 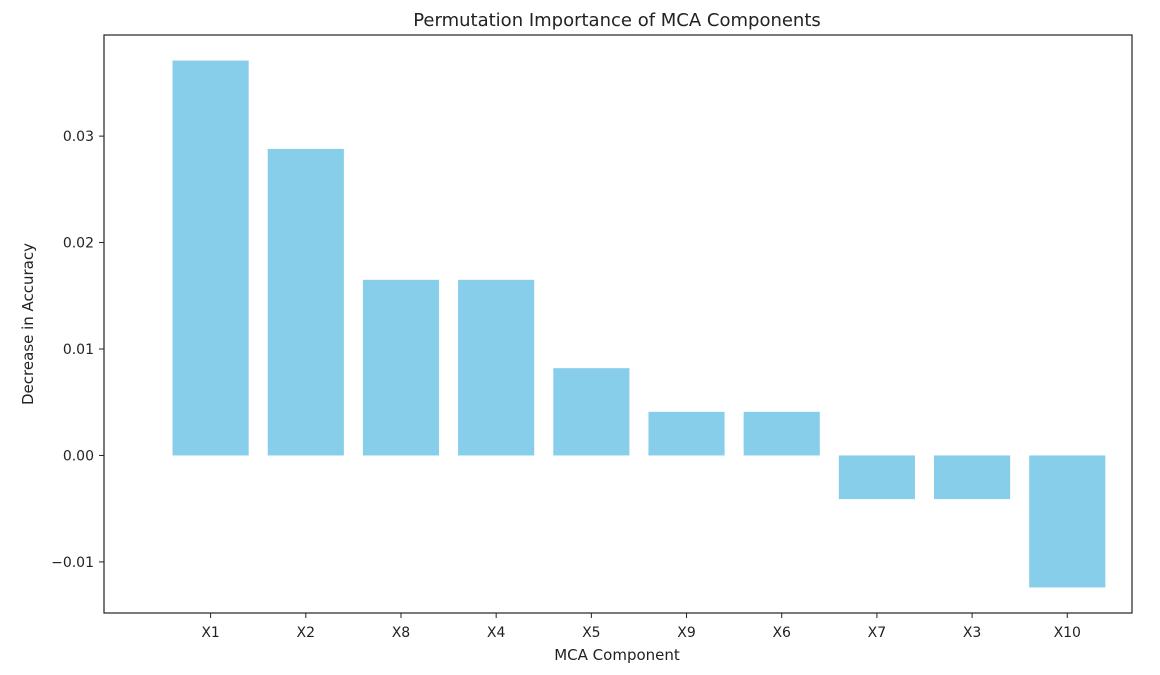 What do you see at coordinates (617, 20) in the screenshot?
I see `chart-title: Permutation Importance of MCA Components` at bounding box center [617, 20].